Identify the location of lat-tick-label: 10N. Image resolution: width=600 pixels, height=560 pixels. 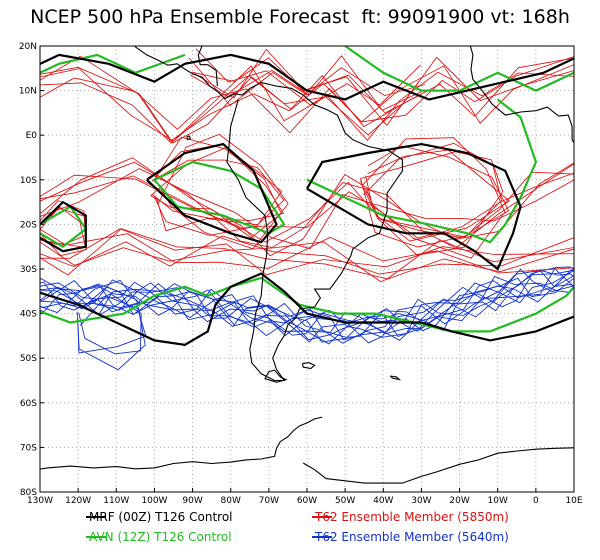
(28, 92).